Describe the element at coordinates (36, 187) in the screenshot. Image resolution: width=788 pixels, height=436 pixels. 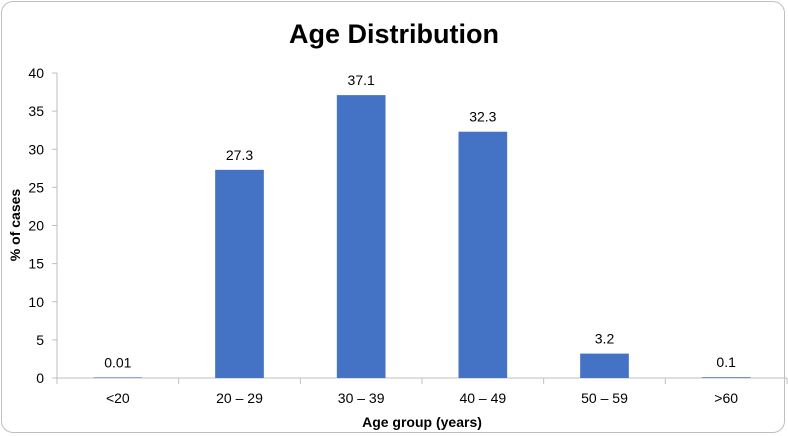
I see `y-tick-label: 25` at that location.